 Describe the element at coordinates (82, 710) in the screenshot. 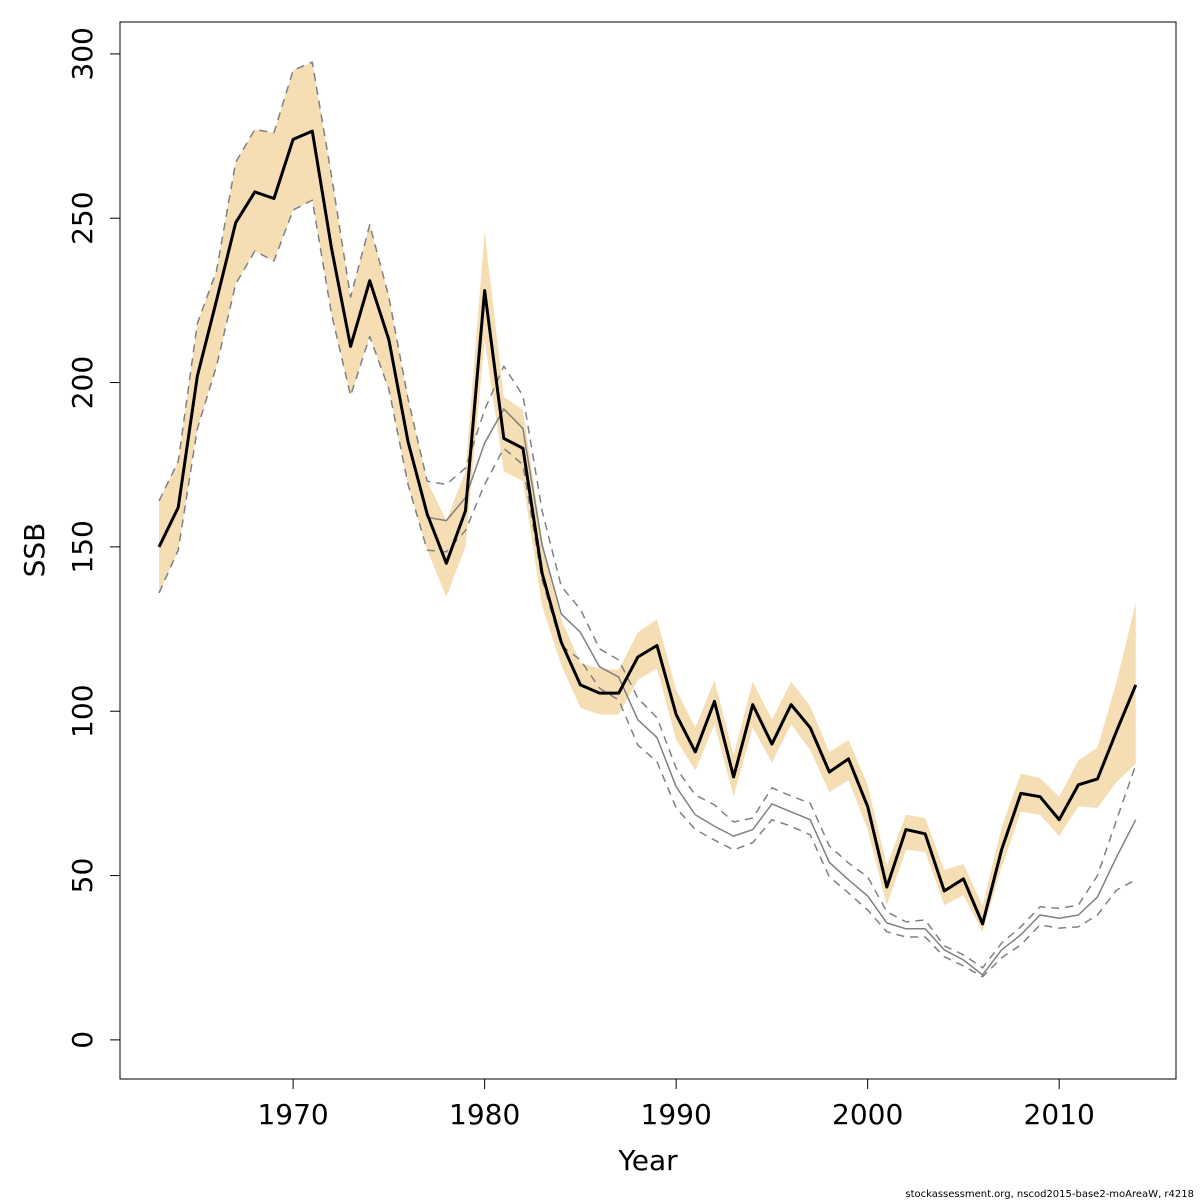

I see `y-tick-label: 100` at that location.